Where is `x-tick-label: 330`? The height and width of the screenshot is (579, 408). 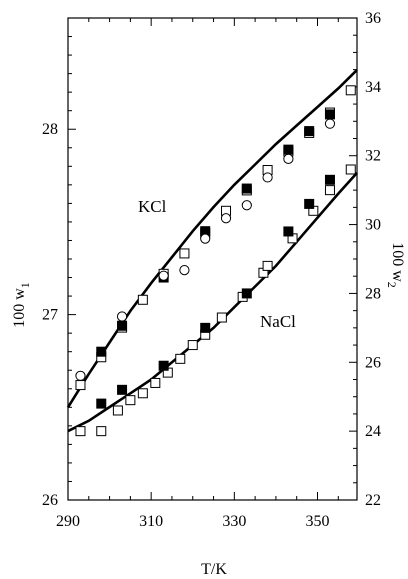 x-tick-label: 330 is located at coordinates (234, 521).